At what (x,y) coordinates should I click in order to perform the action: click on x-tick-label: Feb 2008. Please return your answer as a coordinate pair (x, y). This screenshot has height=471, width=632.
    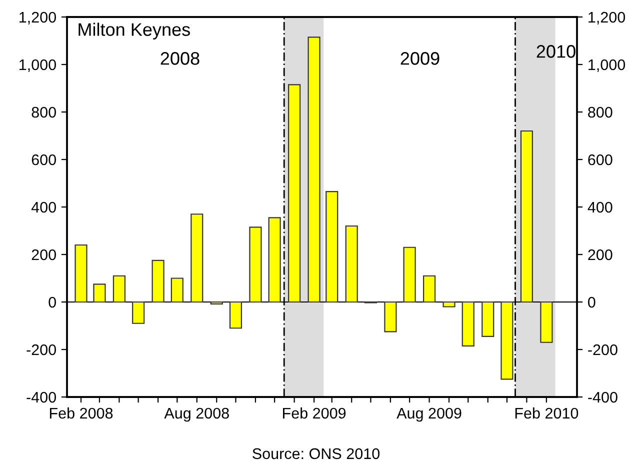
    Looking at the image, I should click on (81, 413).